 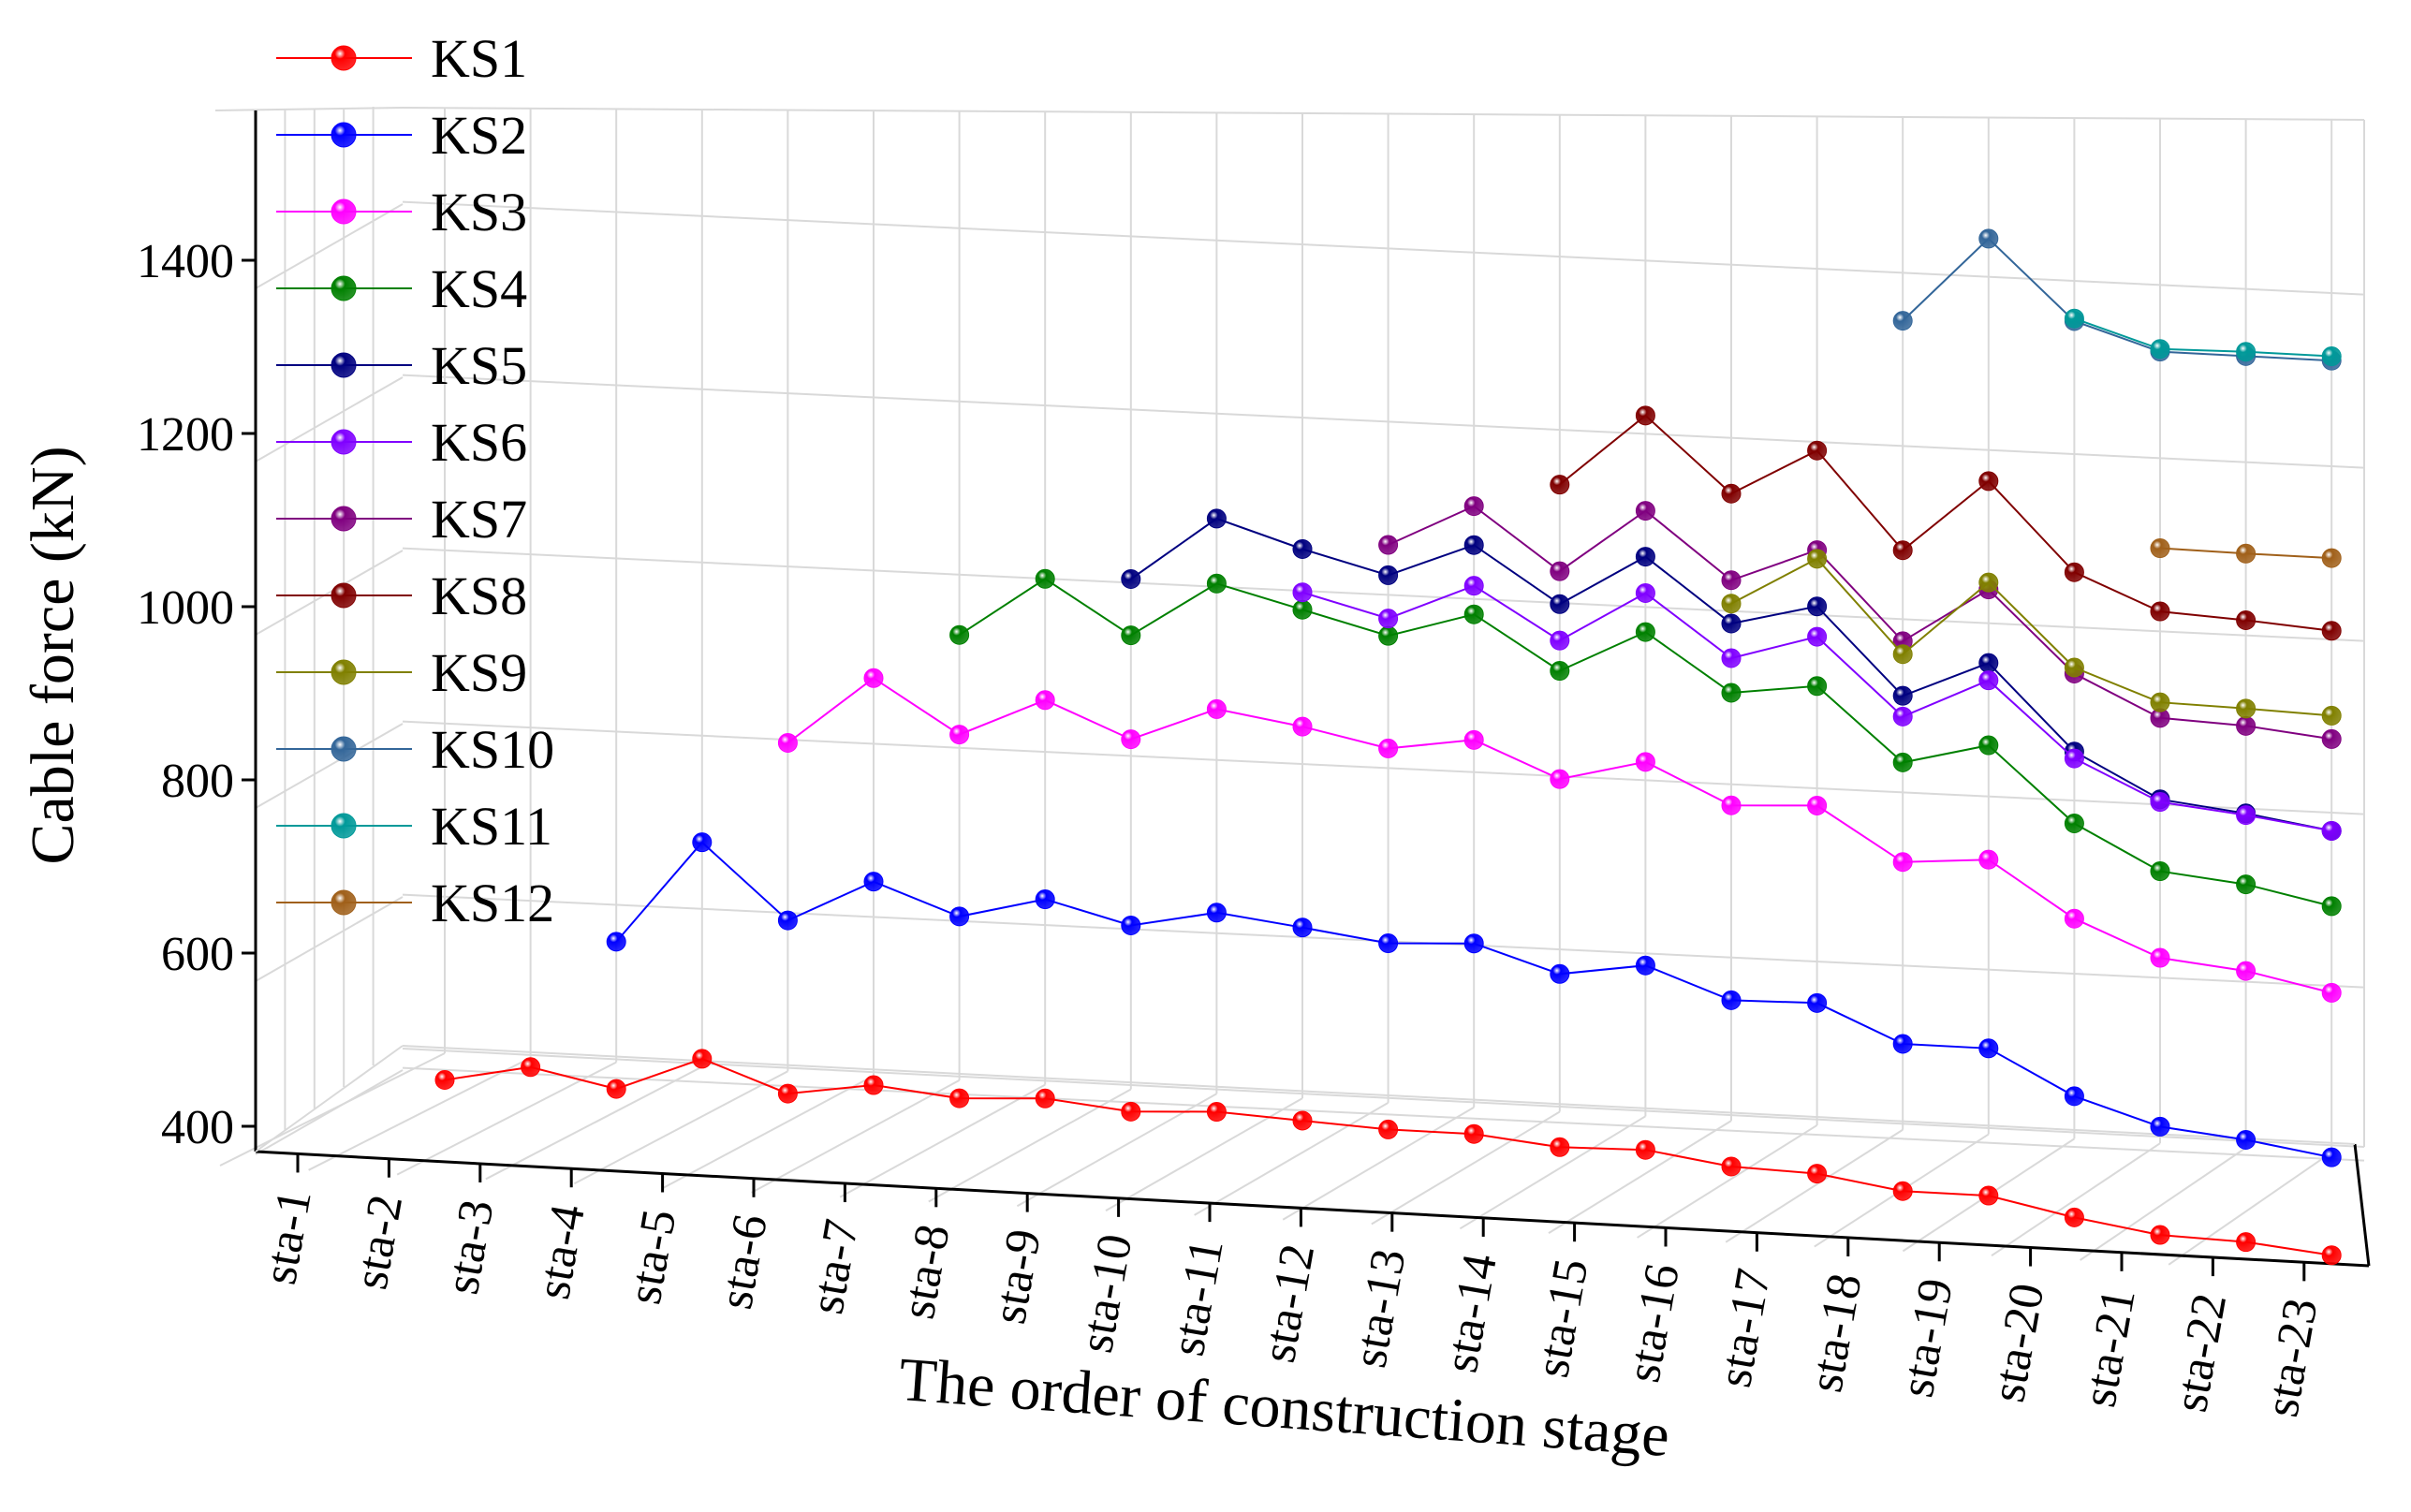 I want to click on series-ks4, so click(x=1645, y=742).